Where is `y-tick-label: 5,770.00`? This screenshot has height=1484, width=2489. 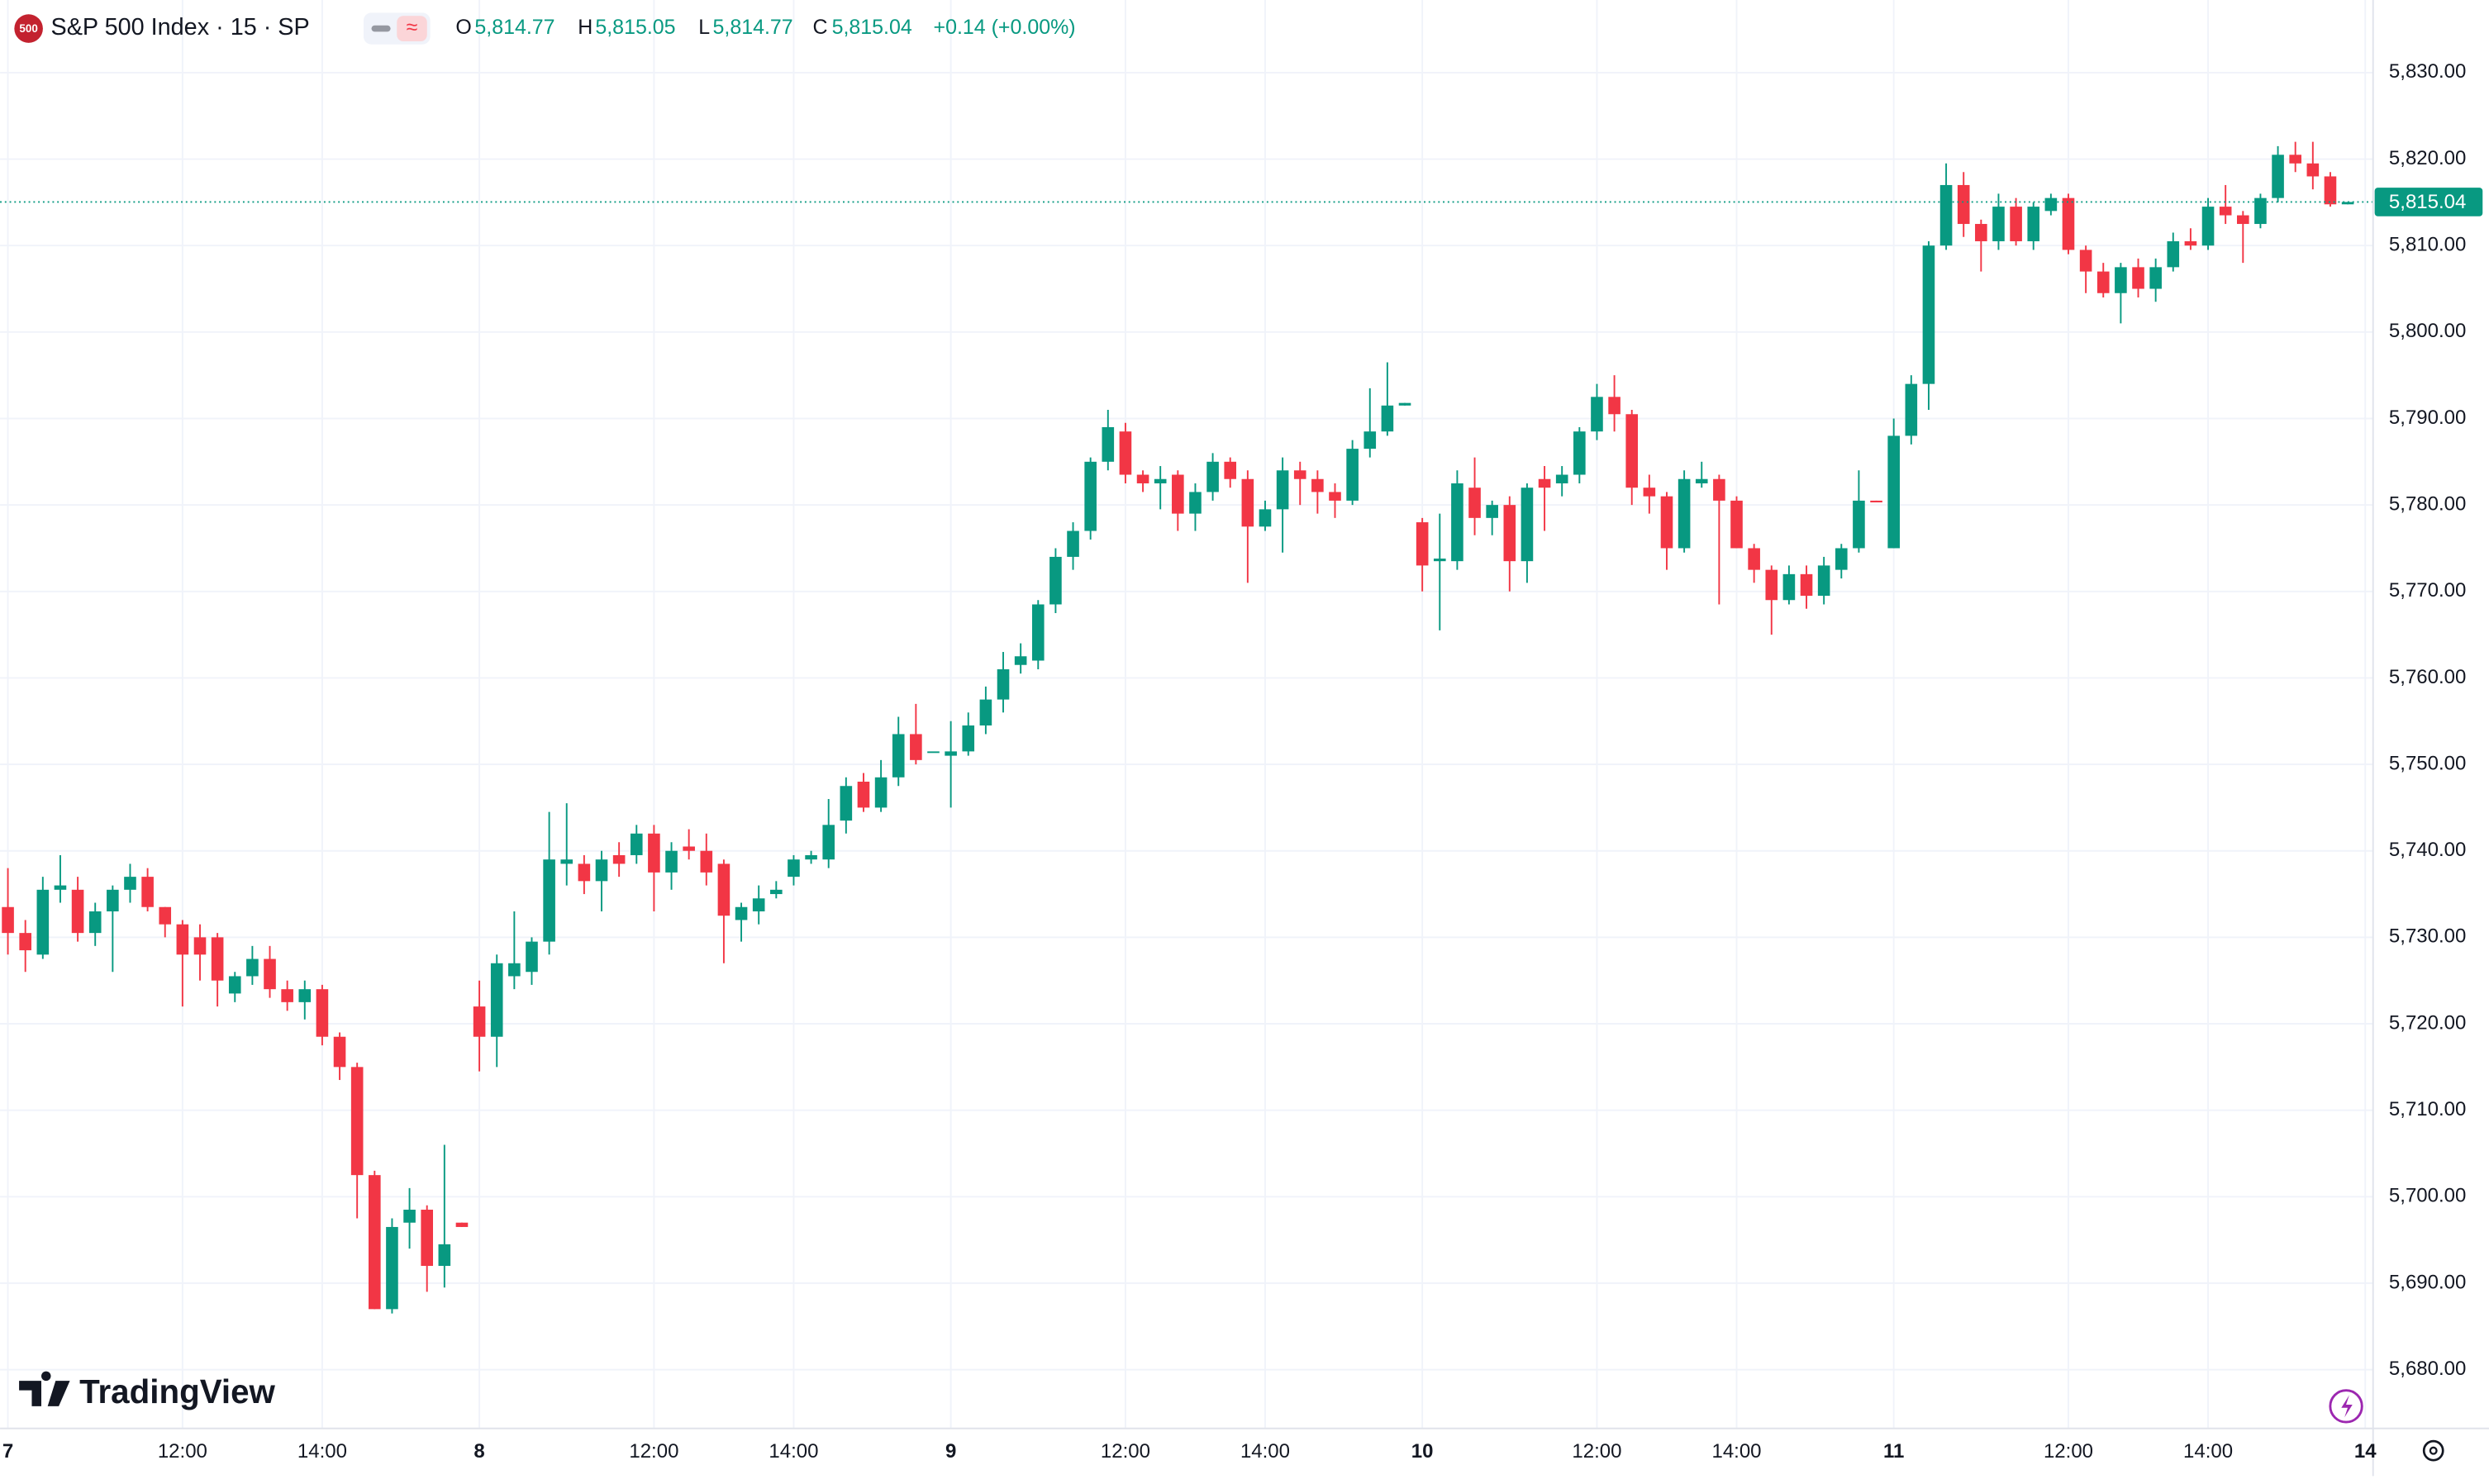
y-tick-label: 5,770.00 is located at coordinates (2427, 590).